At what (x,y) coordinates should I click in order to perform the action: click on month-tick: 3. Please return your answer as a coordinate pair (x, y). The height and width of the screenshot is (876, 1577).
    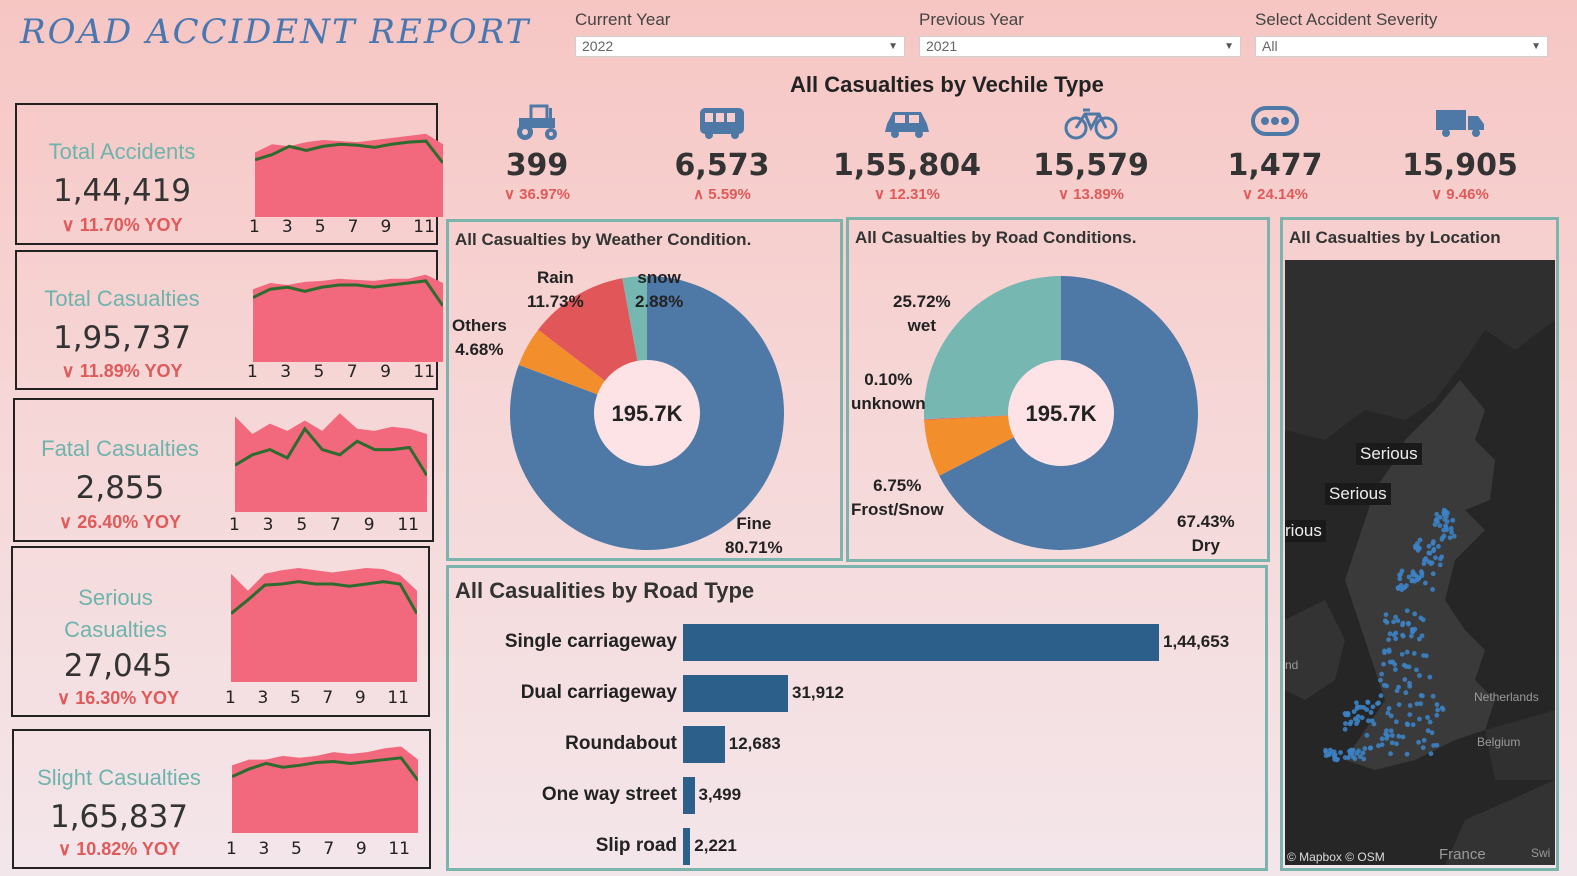
    Looking at the image, I should click on (268, 525).